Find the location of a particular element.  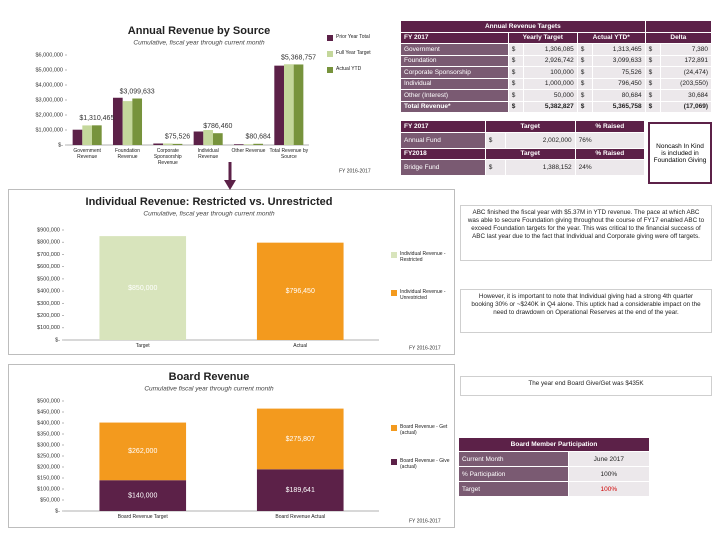

table-cell: Foundation is located at coordinates (454, 60).